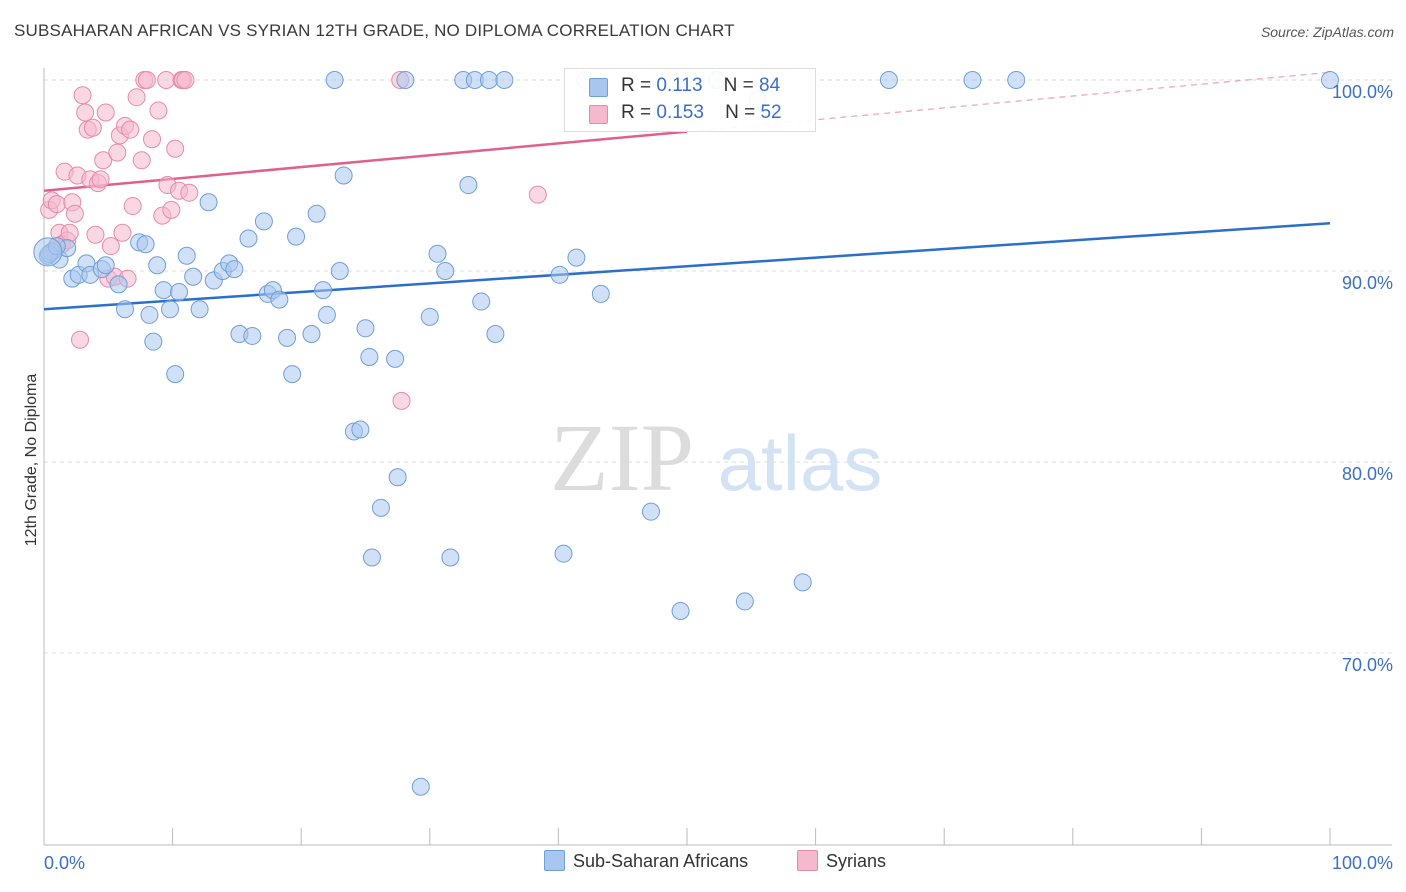  I want to click on y-tick-label: 80.0%, so click(1367, 474).